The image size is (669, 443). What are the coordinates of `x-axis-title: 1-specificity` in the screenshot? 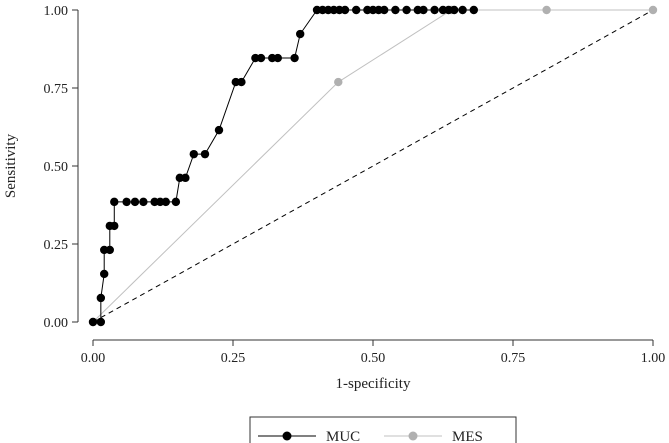 It's located at (373, 384).